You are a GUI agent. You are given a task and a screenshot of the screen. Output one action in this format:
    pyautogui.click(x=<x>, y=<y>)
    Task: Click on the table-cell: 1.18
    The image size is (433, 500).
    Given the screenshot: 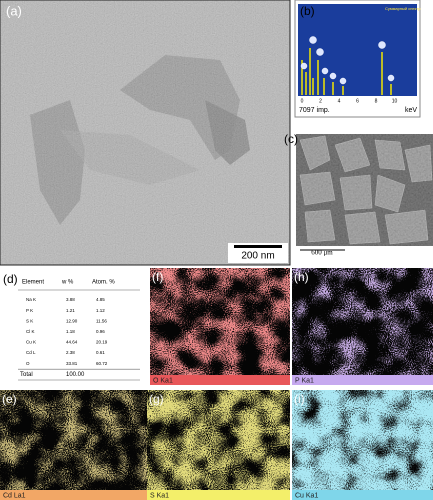 What is the action you would take?
    pyautogui.click(x=70, y=331)
    